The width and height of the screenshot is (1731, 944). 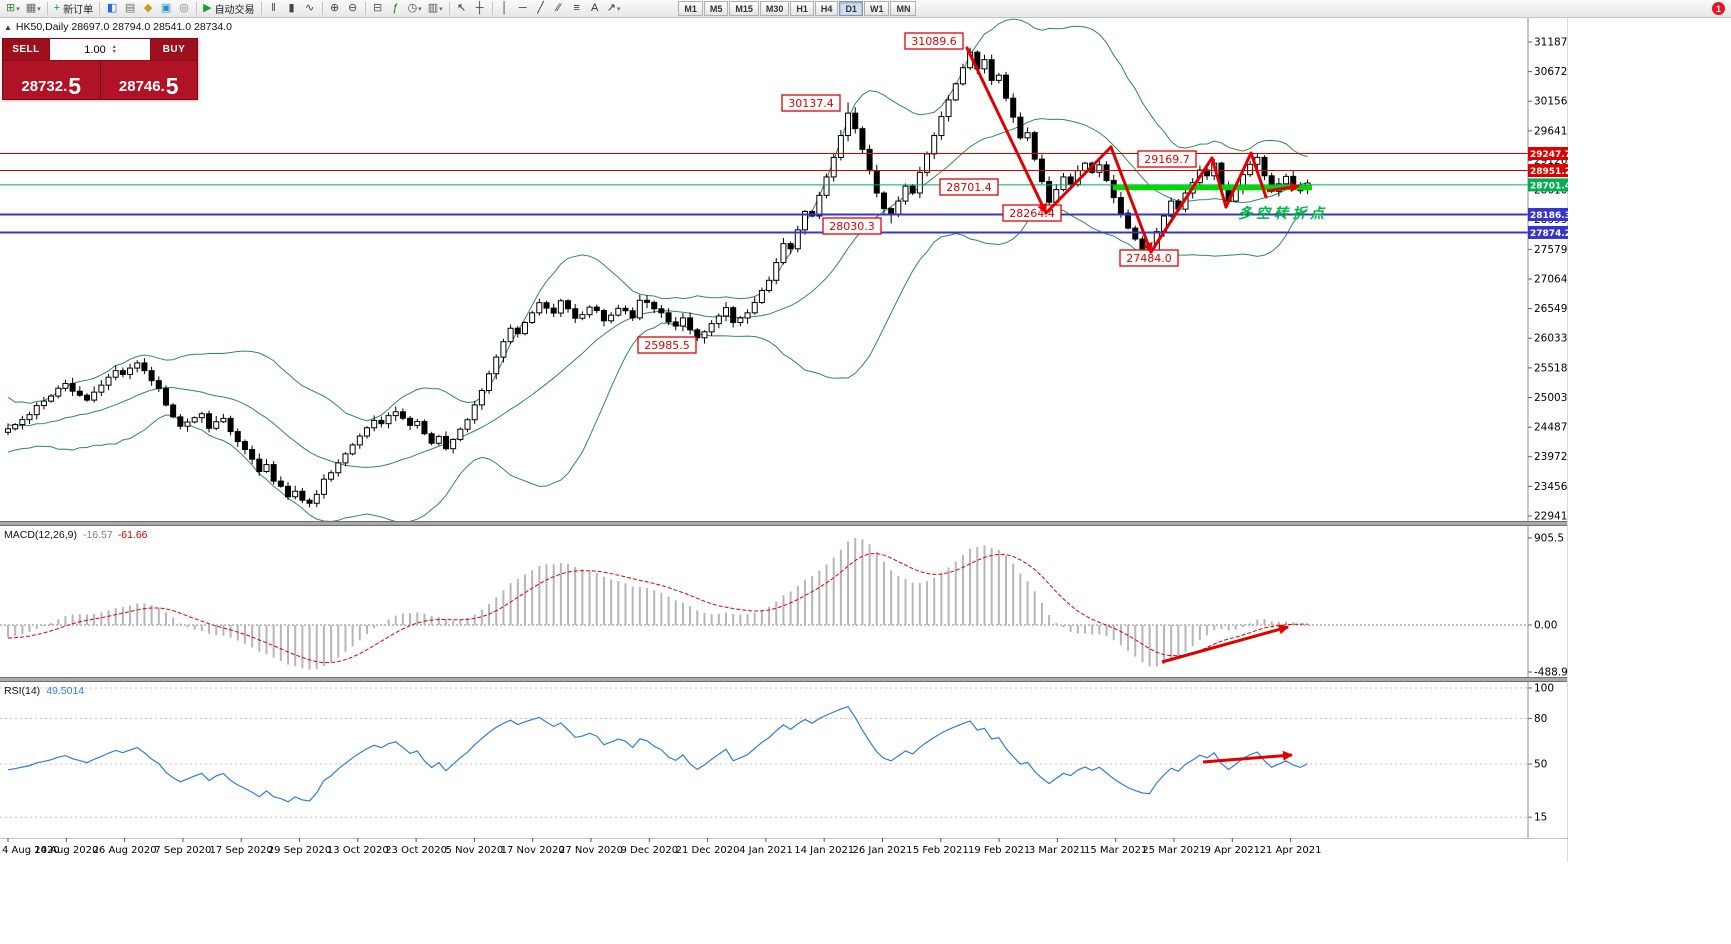 What do you see at coordinates (1551, 339) in the screenshot?
I see `svg-text: 26033.8` at bounding box center [1551, 339].